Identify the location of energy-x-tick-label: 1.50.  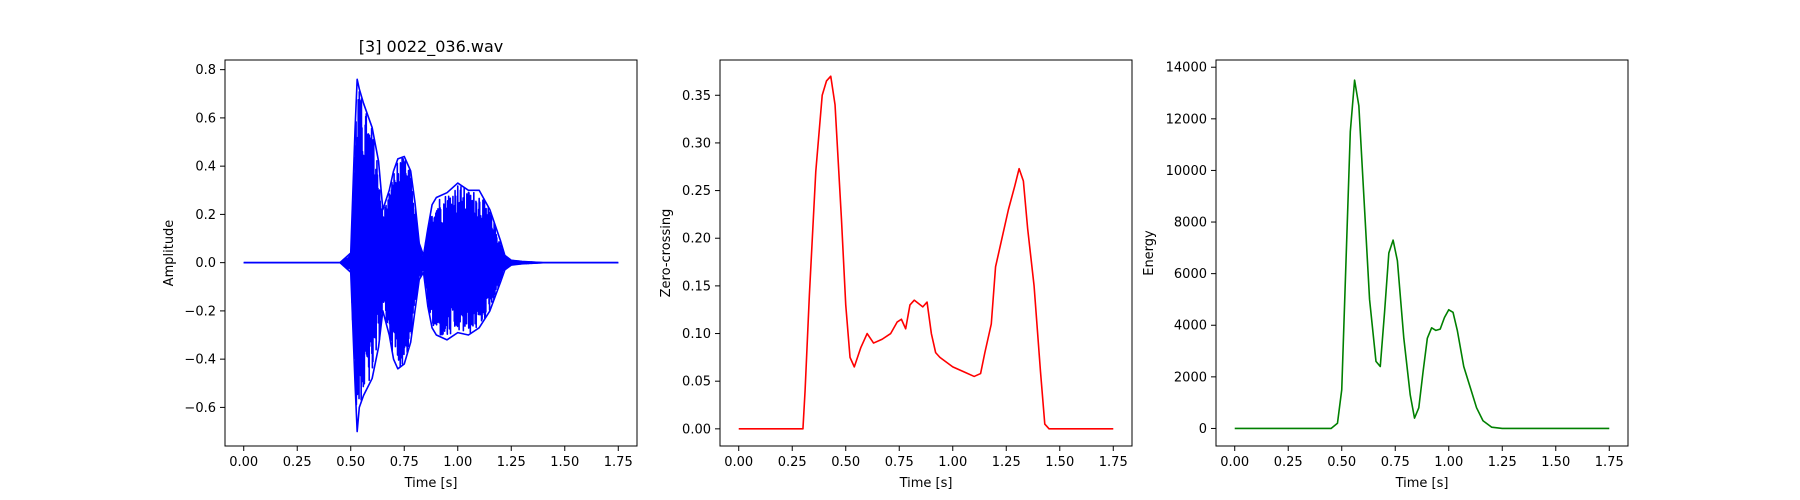
(1555, 462).